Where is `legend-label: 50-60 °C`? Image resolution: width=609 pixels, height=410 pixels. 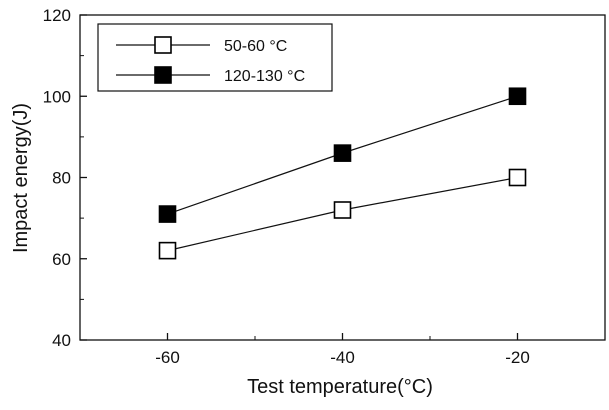
legend-label: 50-60 °C is located at coordinates (255, 46).